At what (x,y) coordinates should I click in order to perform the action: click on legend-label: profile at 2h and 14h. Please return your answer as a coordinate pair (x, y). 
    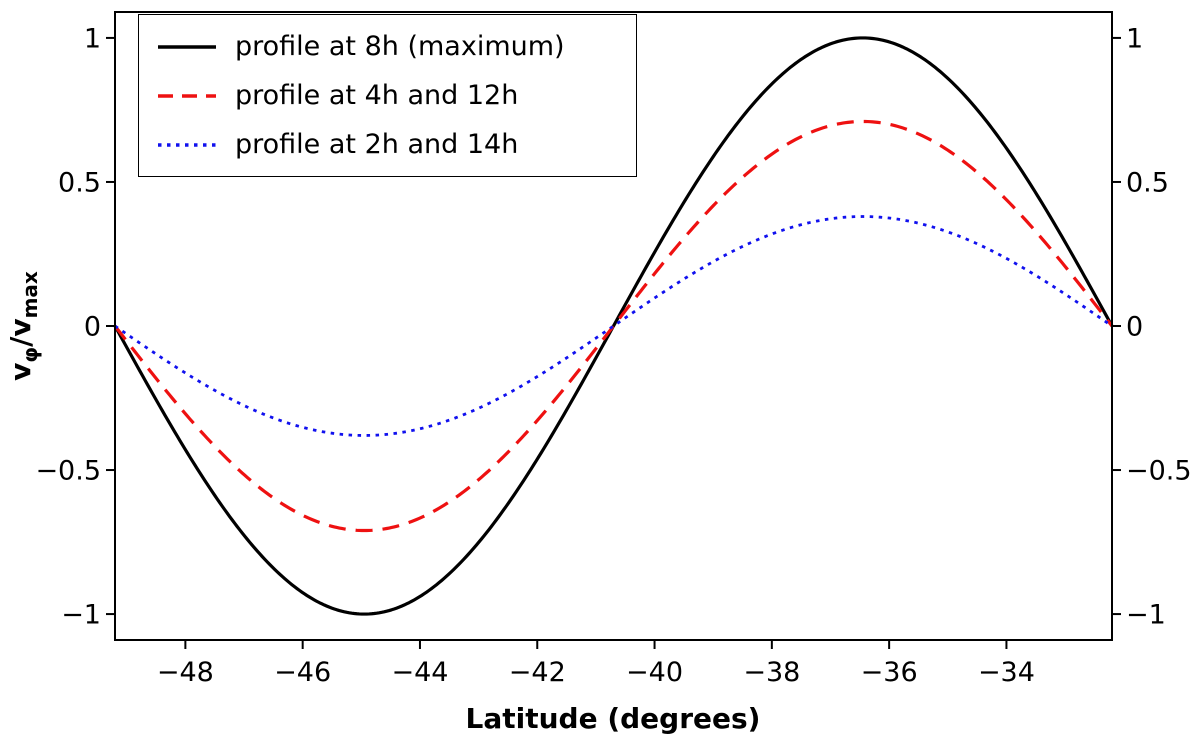
    Looking at the image, I should click on (377, 144).